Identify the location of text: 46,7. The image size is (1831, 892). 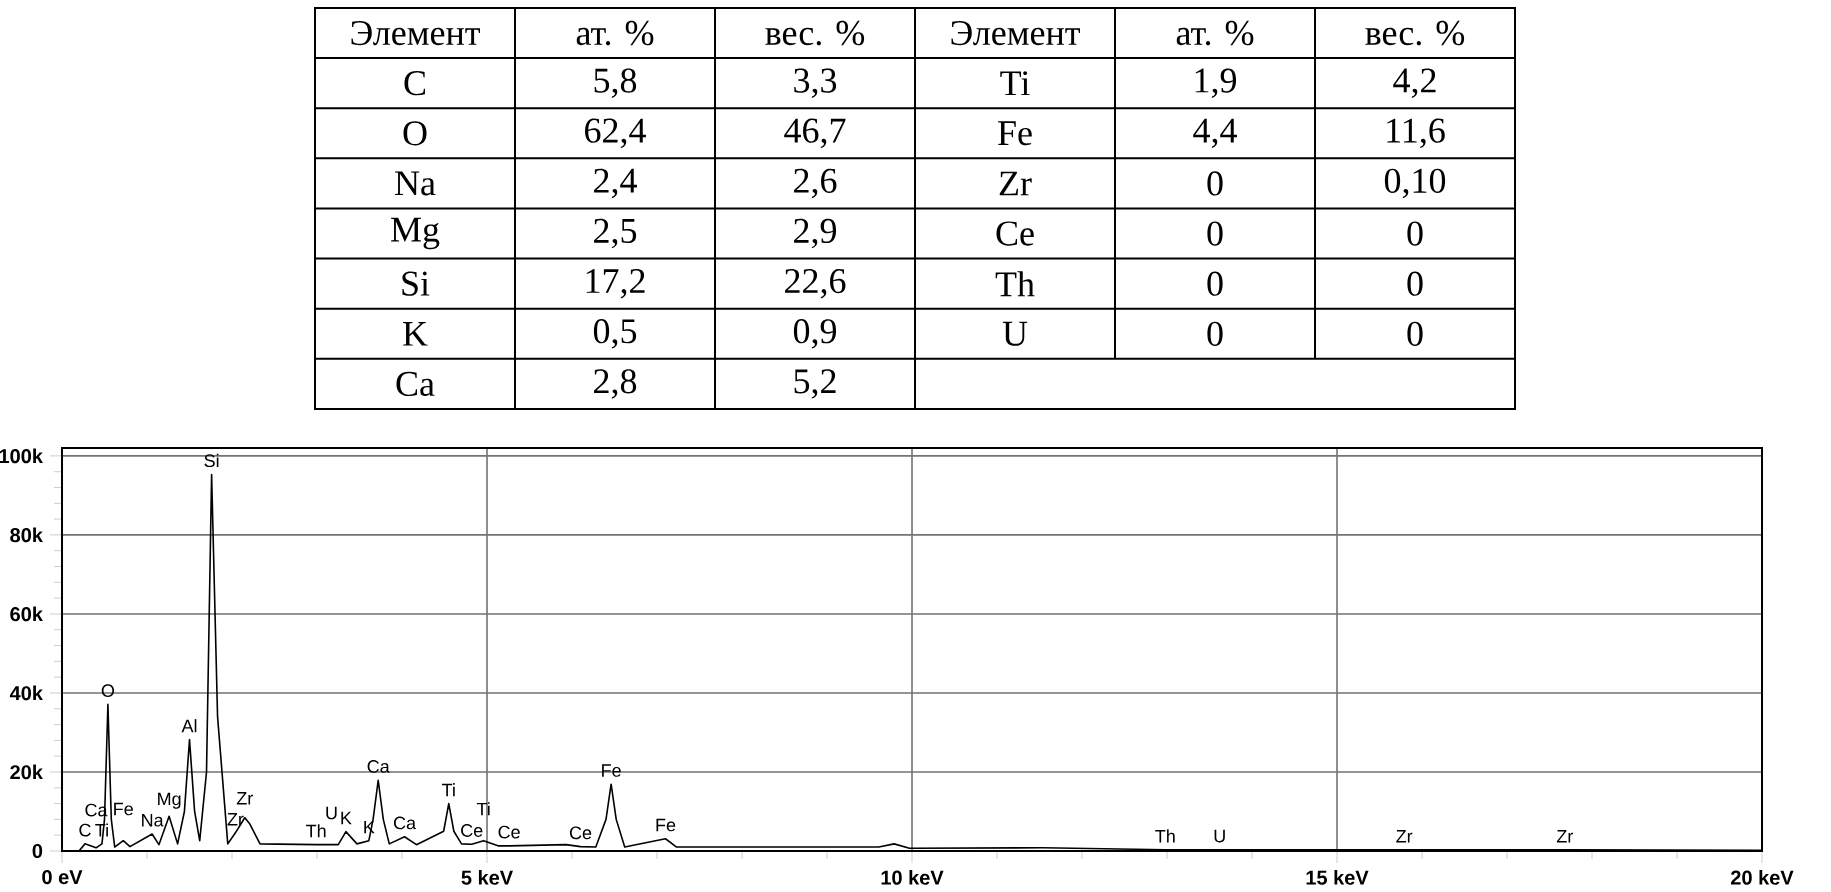
(815, 133).